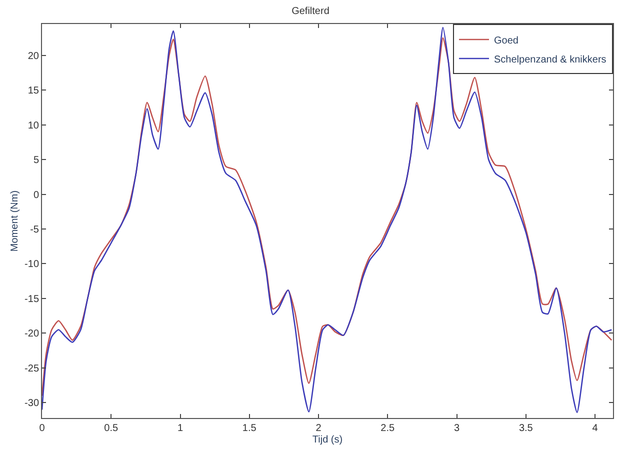  I want to click on y-tick-label: -15, so click(32, 299).